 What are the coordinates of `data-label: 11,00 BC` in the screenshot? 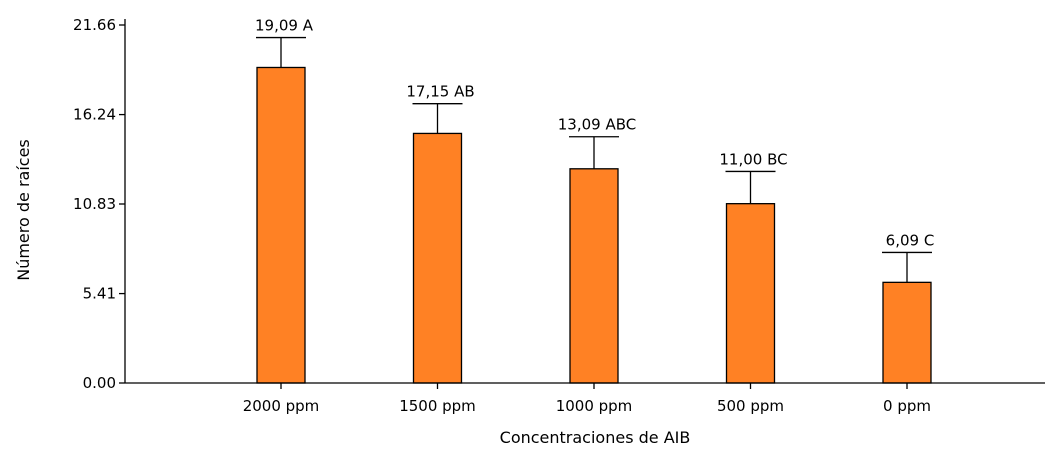 It's located at (753, 159).